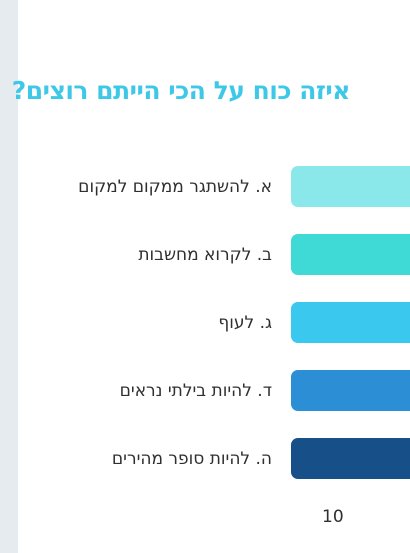  I want to click on category-label: ב. לקרוא מחשבות, so click(205, 255).